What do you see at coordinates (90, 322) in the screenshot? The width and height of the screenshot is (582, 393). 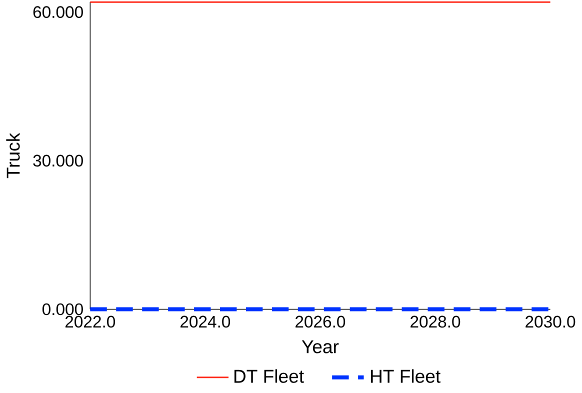 I see `x-tick-label: 2022.0` at bounding box center [90, 322].